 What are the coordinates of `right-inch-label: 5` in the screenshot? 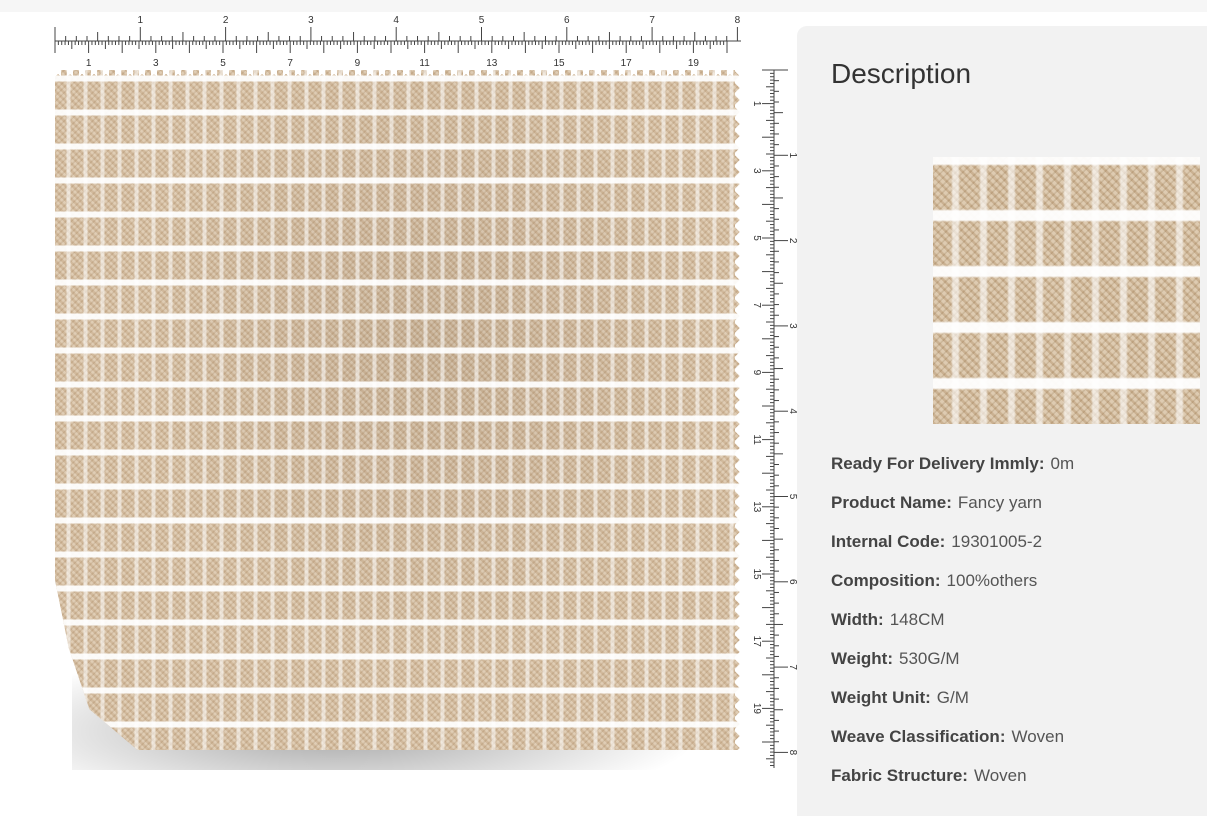 It's located at (792, 497).